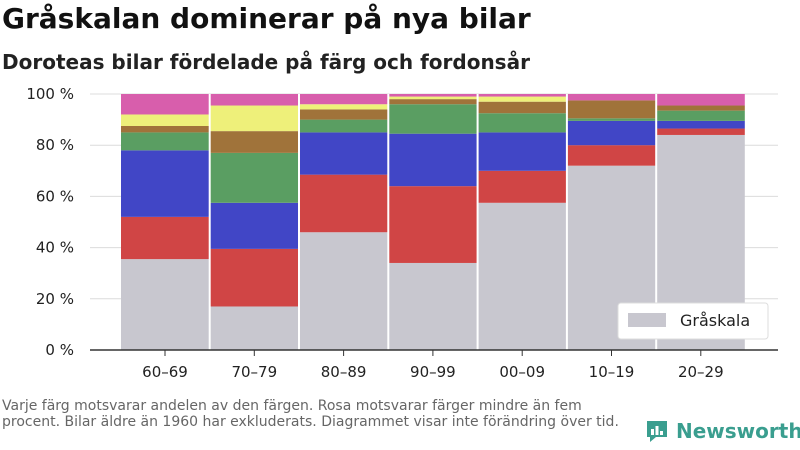 The image size is (800, 450). I want to click on x-tick-label: 20–29, so click(701, 372).